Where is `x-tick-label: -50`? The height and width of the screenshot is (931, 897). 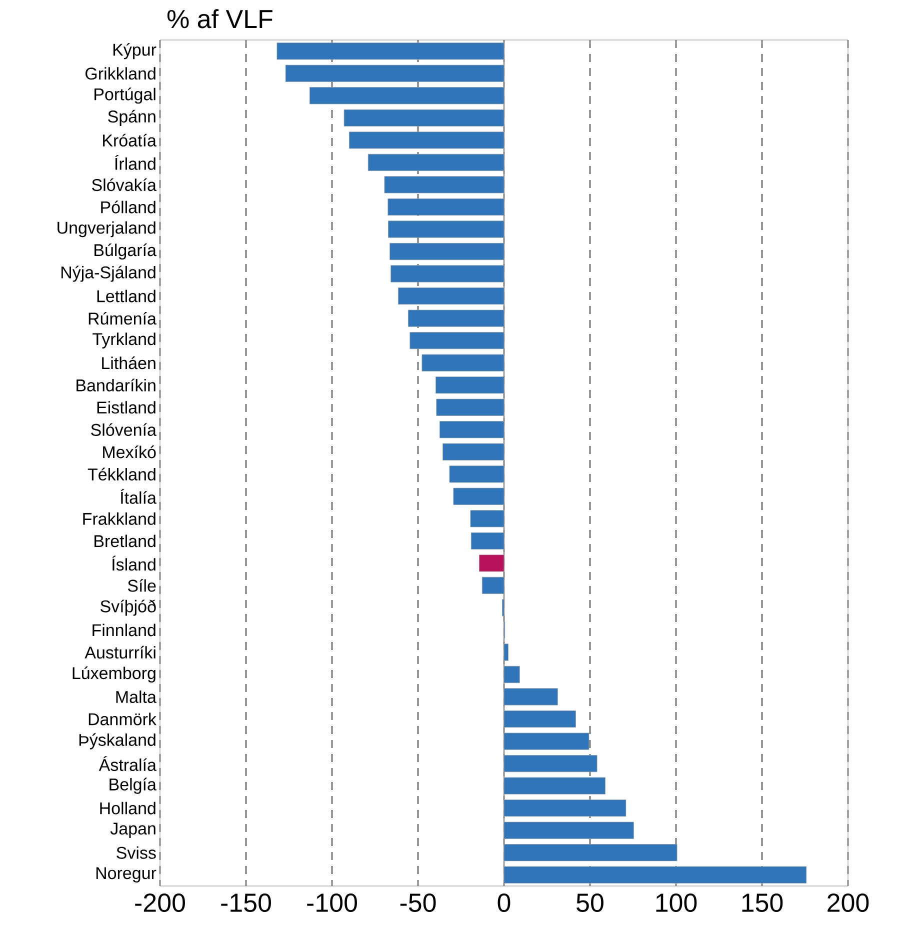 x-tick-label: -50 is located at coordinates (418, 903).